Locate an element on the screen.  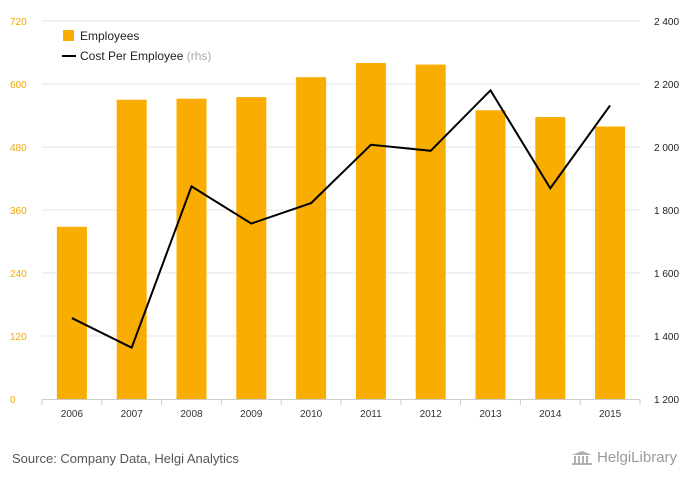
bar-2012 is located at coordinates (430, 231).